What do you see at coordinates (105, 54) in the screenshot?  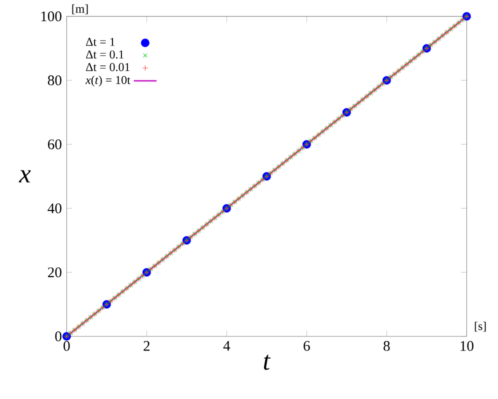 I see `legend-label: Δt = 0.1` at bounding box center [105, 54].